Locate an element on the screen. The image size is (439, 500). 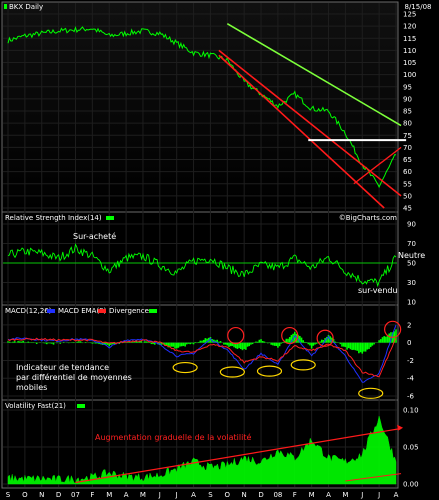
volatility-tick-label: 0.05 is located at coordinates (411, 448).